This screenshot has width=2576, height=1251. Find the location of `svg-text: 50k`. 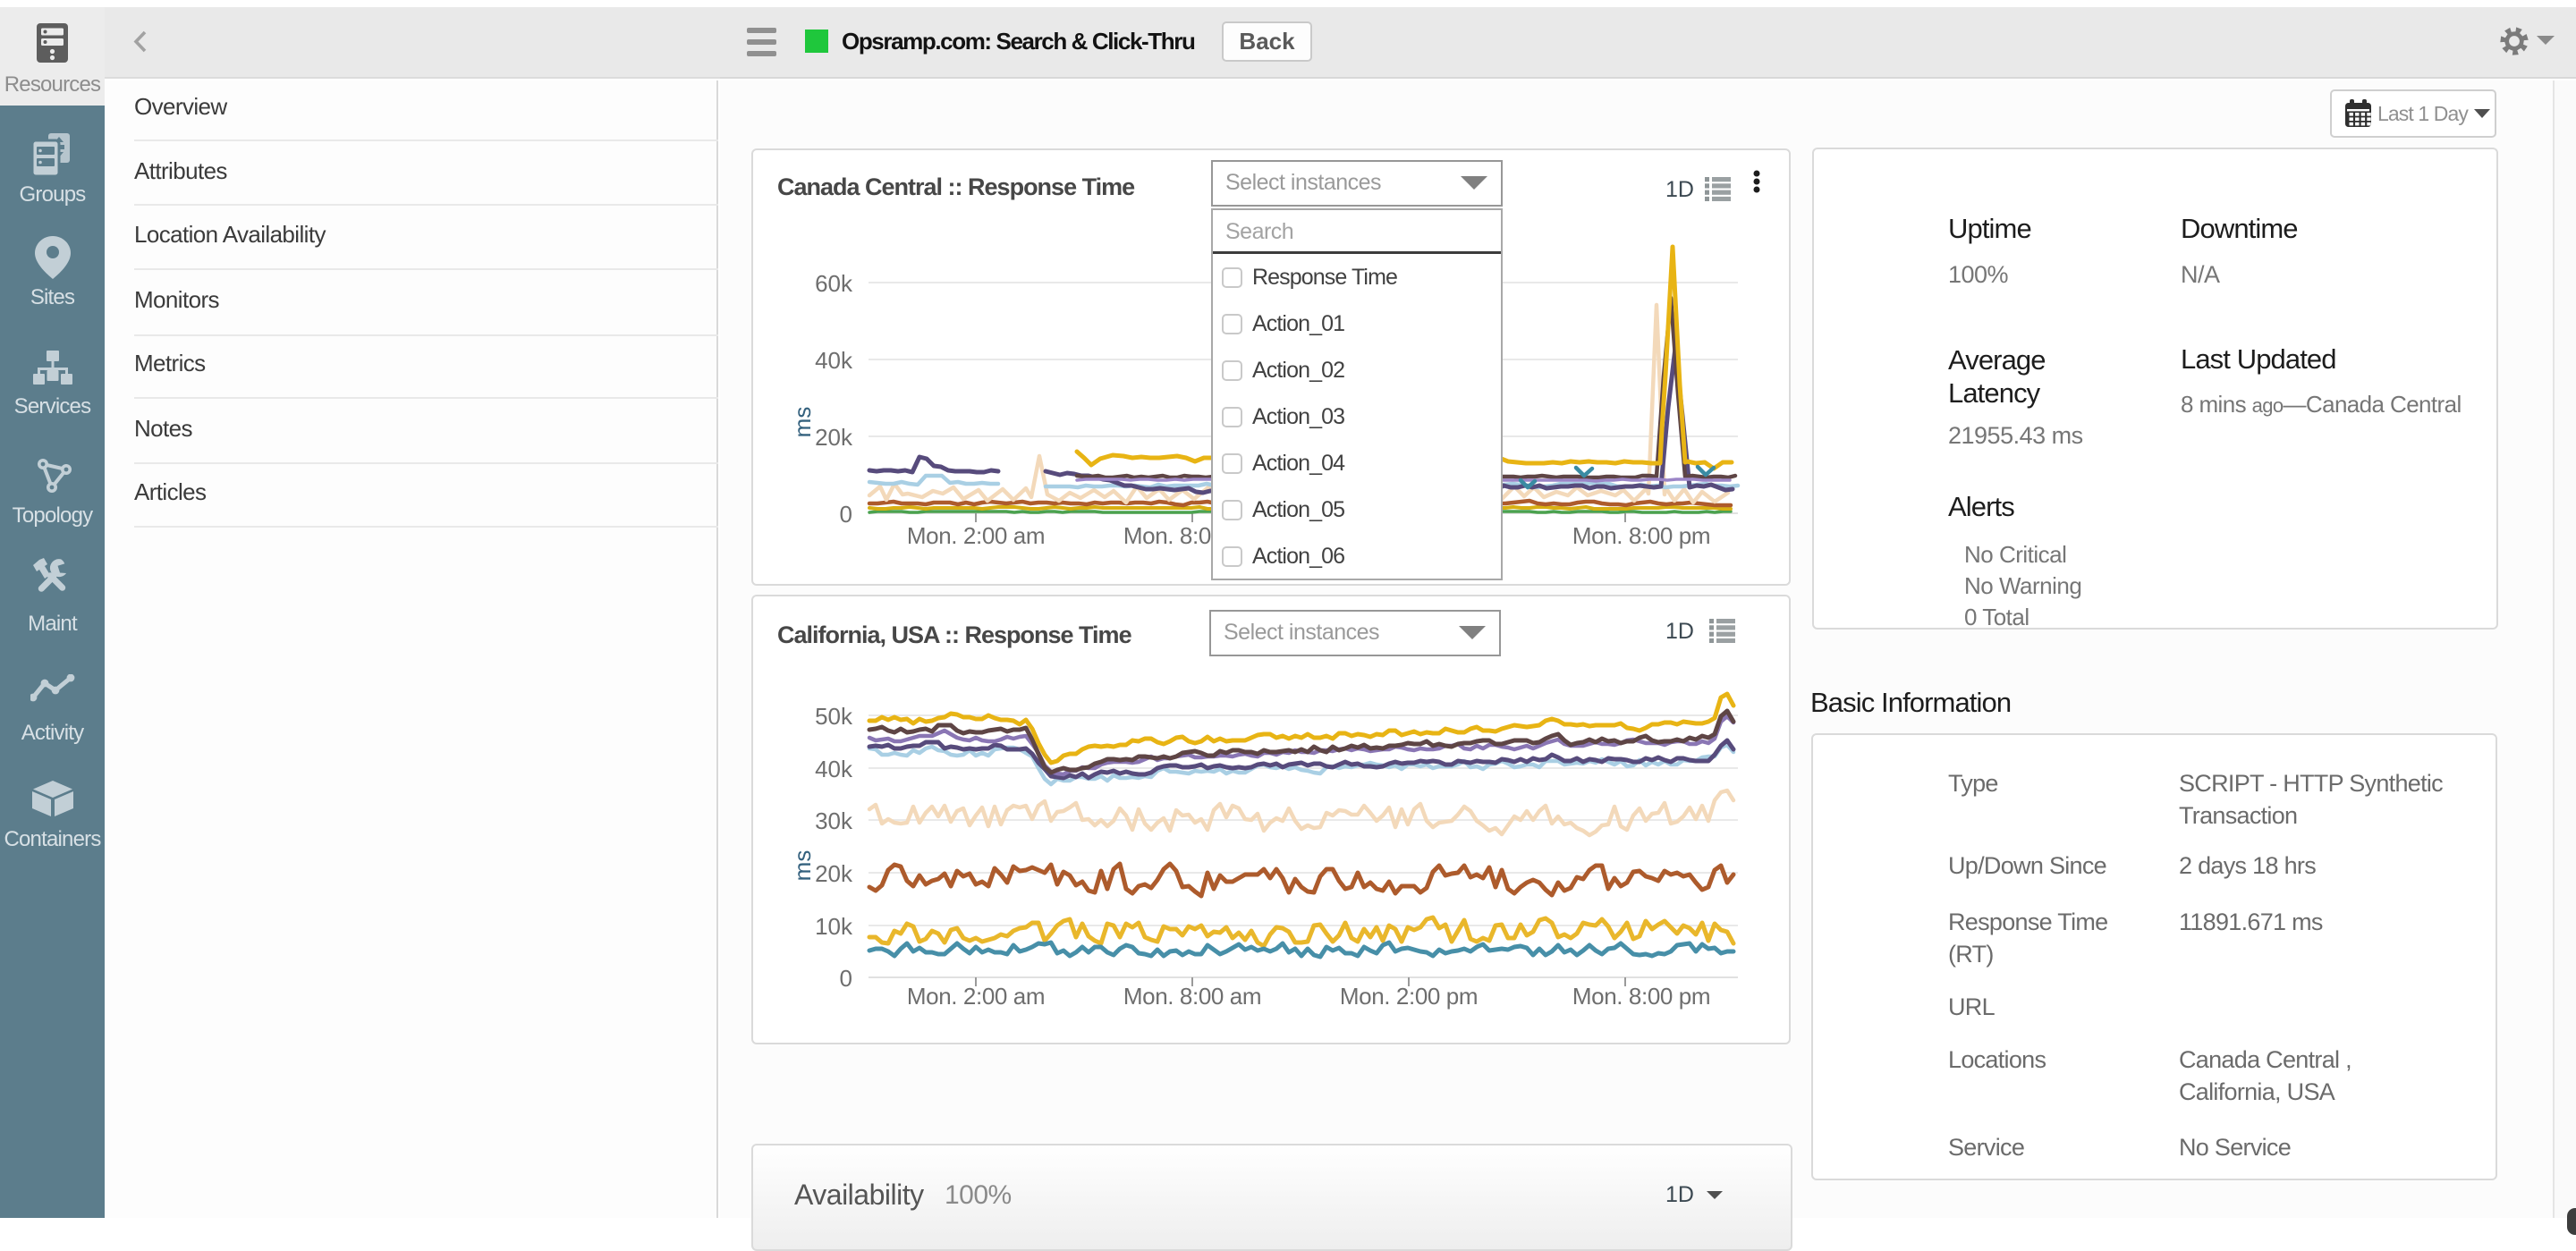

svg-text: 50k is located at coordinates (834, 716).